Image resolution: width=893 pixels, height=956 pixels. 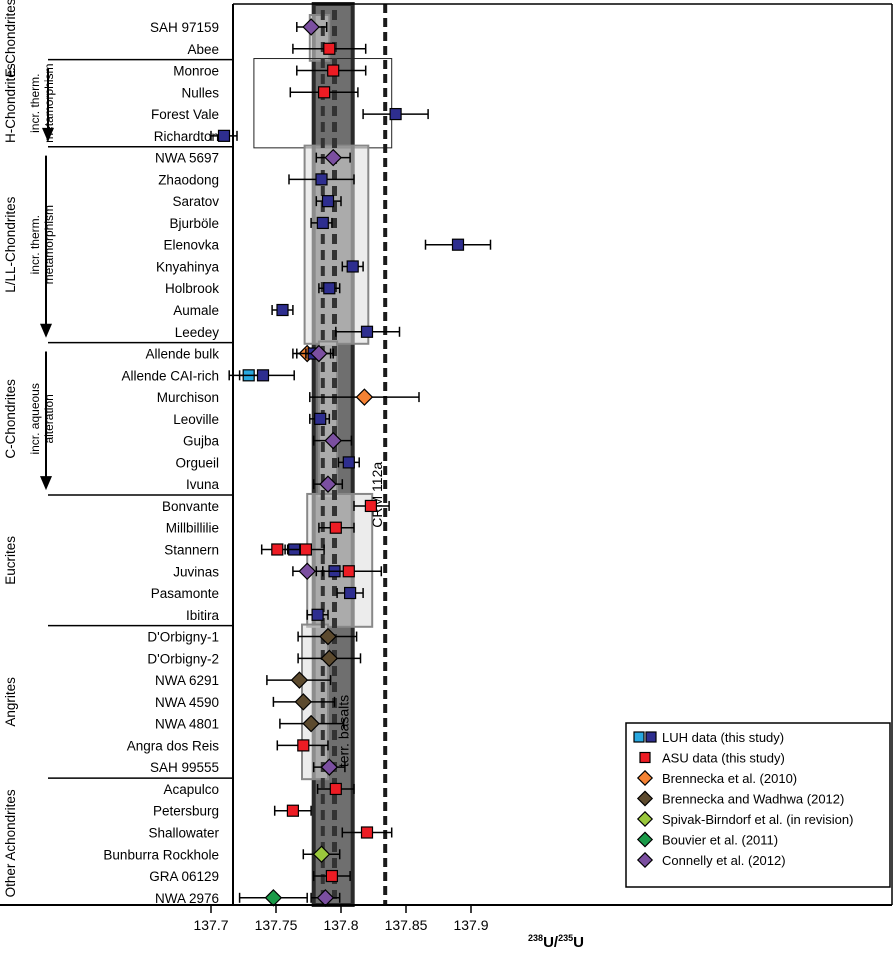 What do you see at coordinates (186, 136) in the screenshot?
I see `row-label: Richardton` at bounding box center [186, 136].